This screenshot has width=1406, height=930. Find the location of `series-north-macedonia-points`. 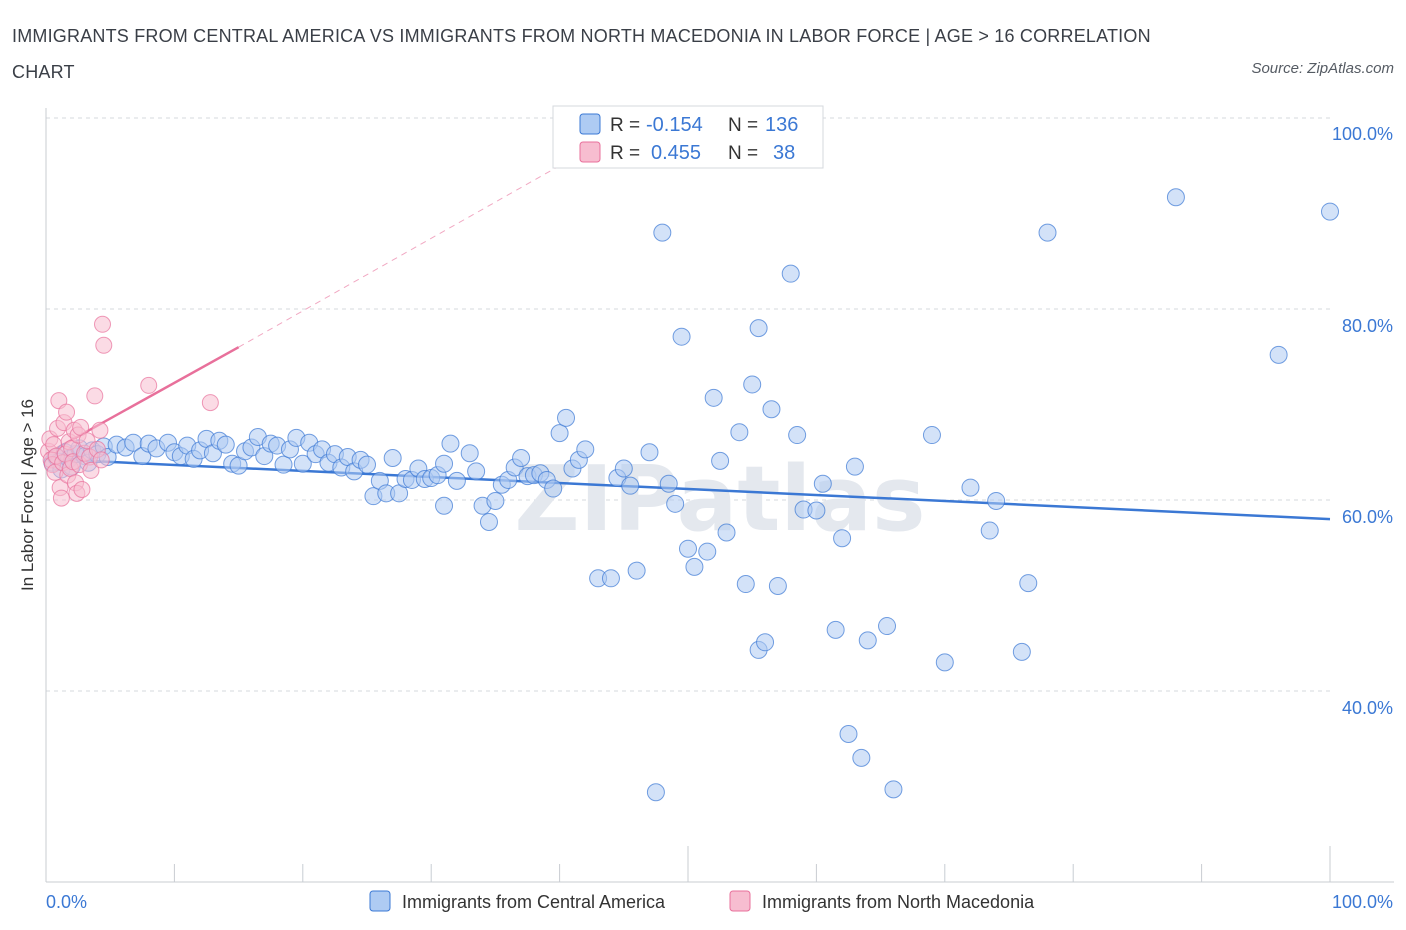

series-north-macedonia-points is located at coordinates (129, 411).